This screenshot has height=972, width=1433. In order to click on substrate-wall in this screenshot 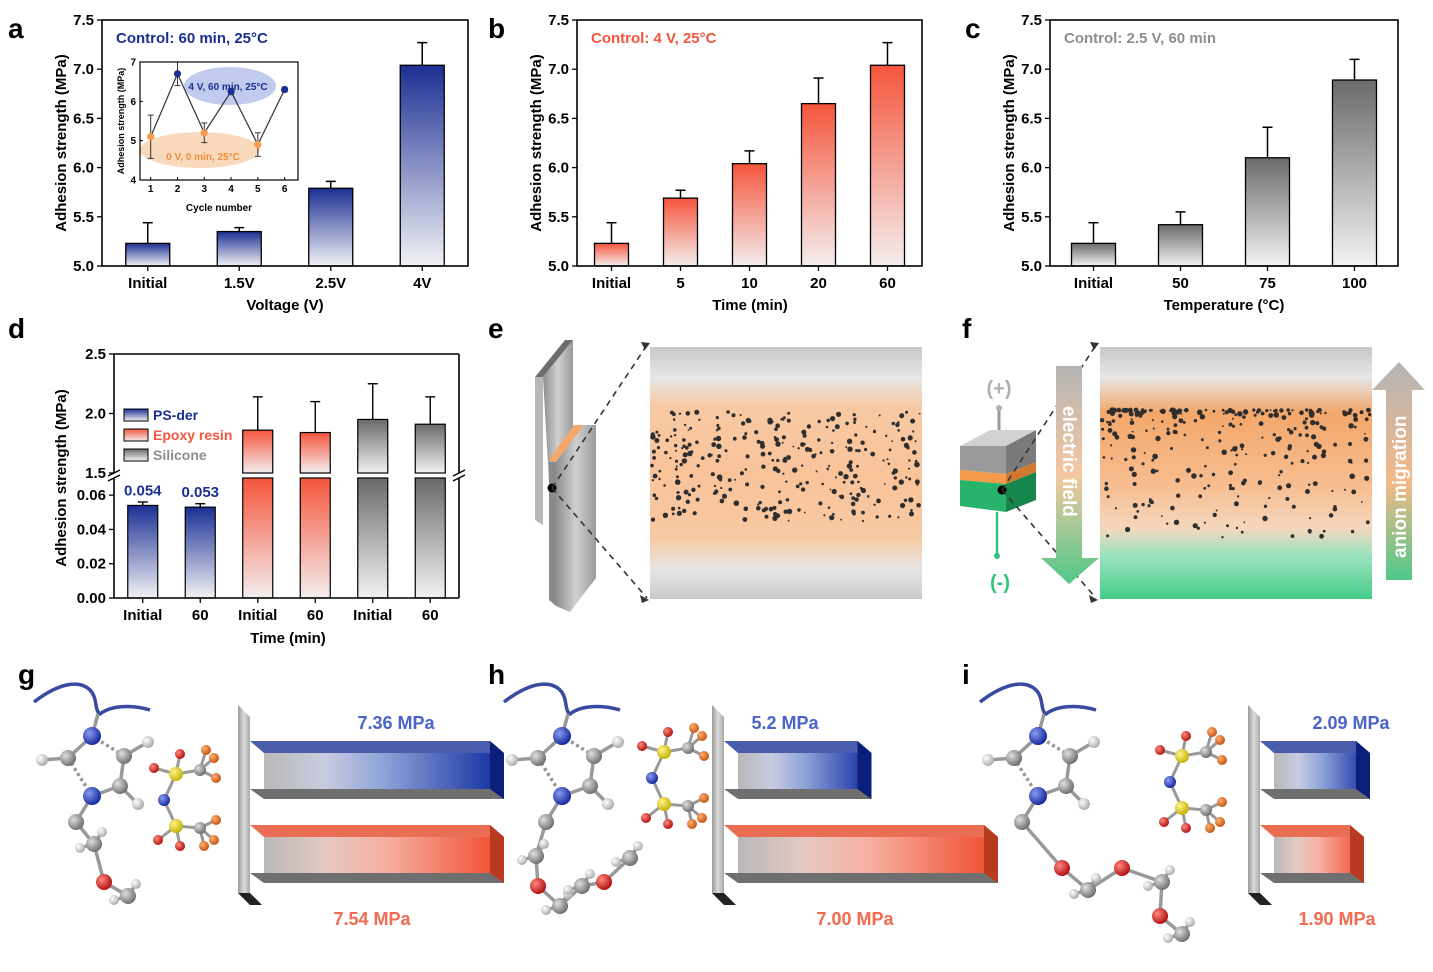, I will do `click(1254, 805)`.